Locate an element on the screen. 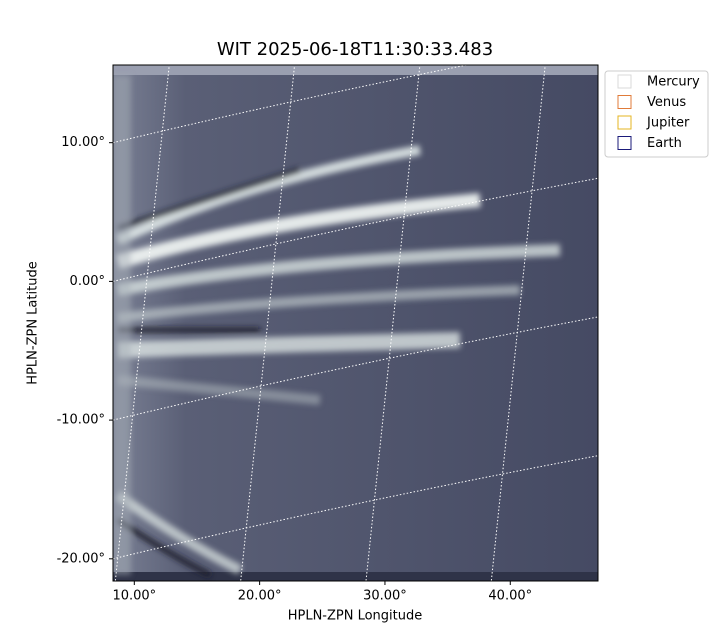 Image resolution: width=720 pixels, height=644 pixels. legend: Mercury Venus Jupiter Earth is located at coordinates (656, 114).